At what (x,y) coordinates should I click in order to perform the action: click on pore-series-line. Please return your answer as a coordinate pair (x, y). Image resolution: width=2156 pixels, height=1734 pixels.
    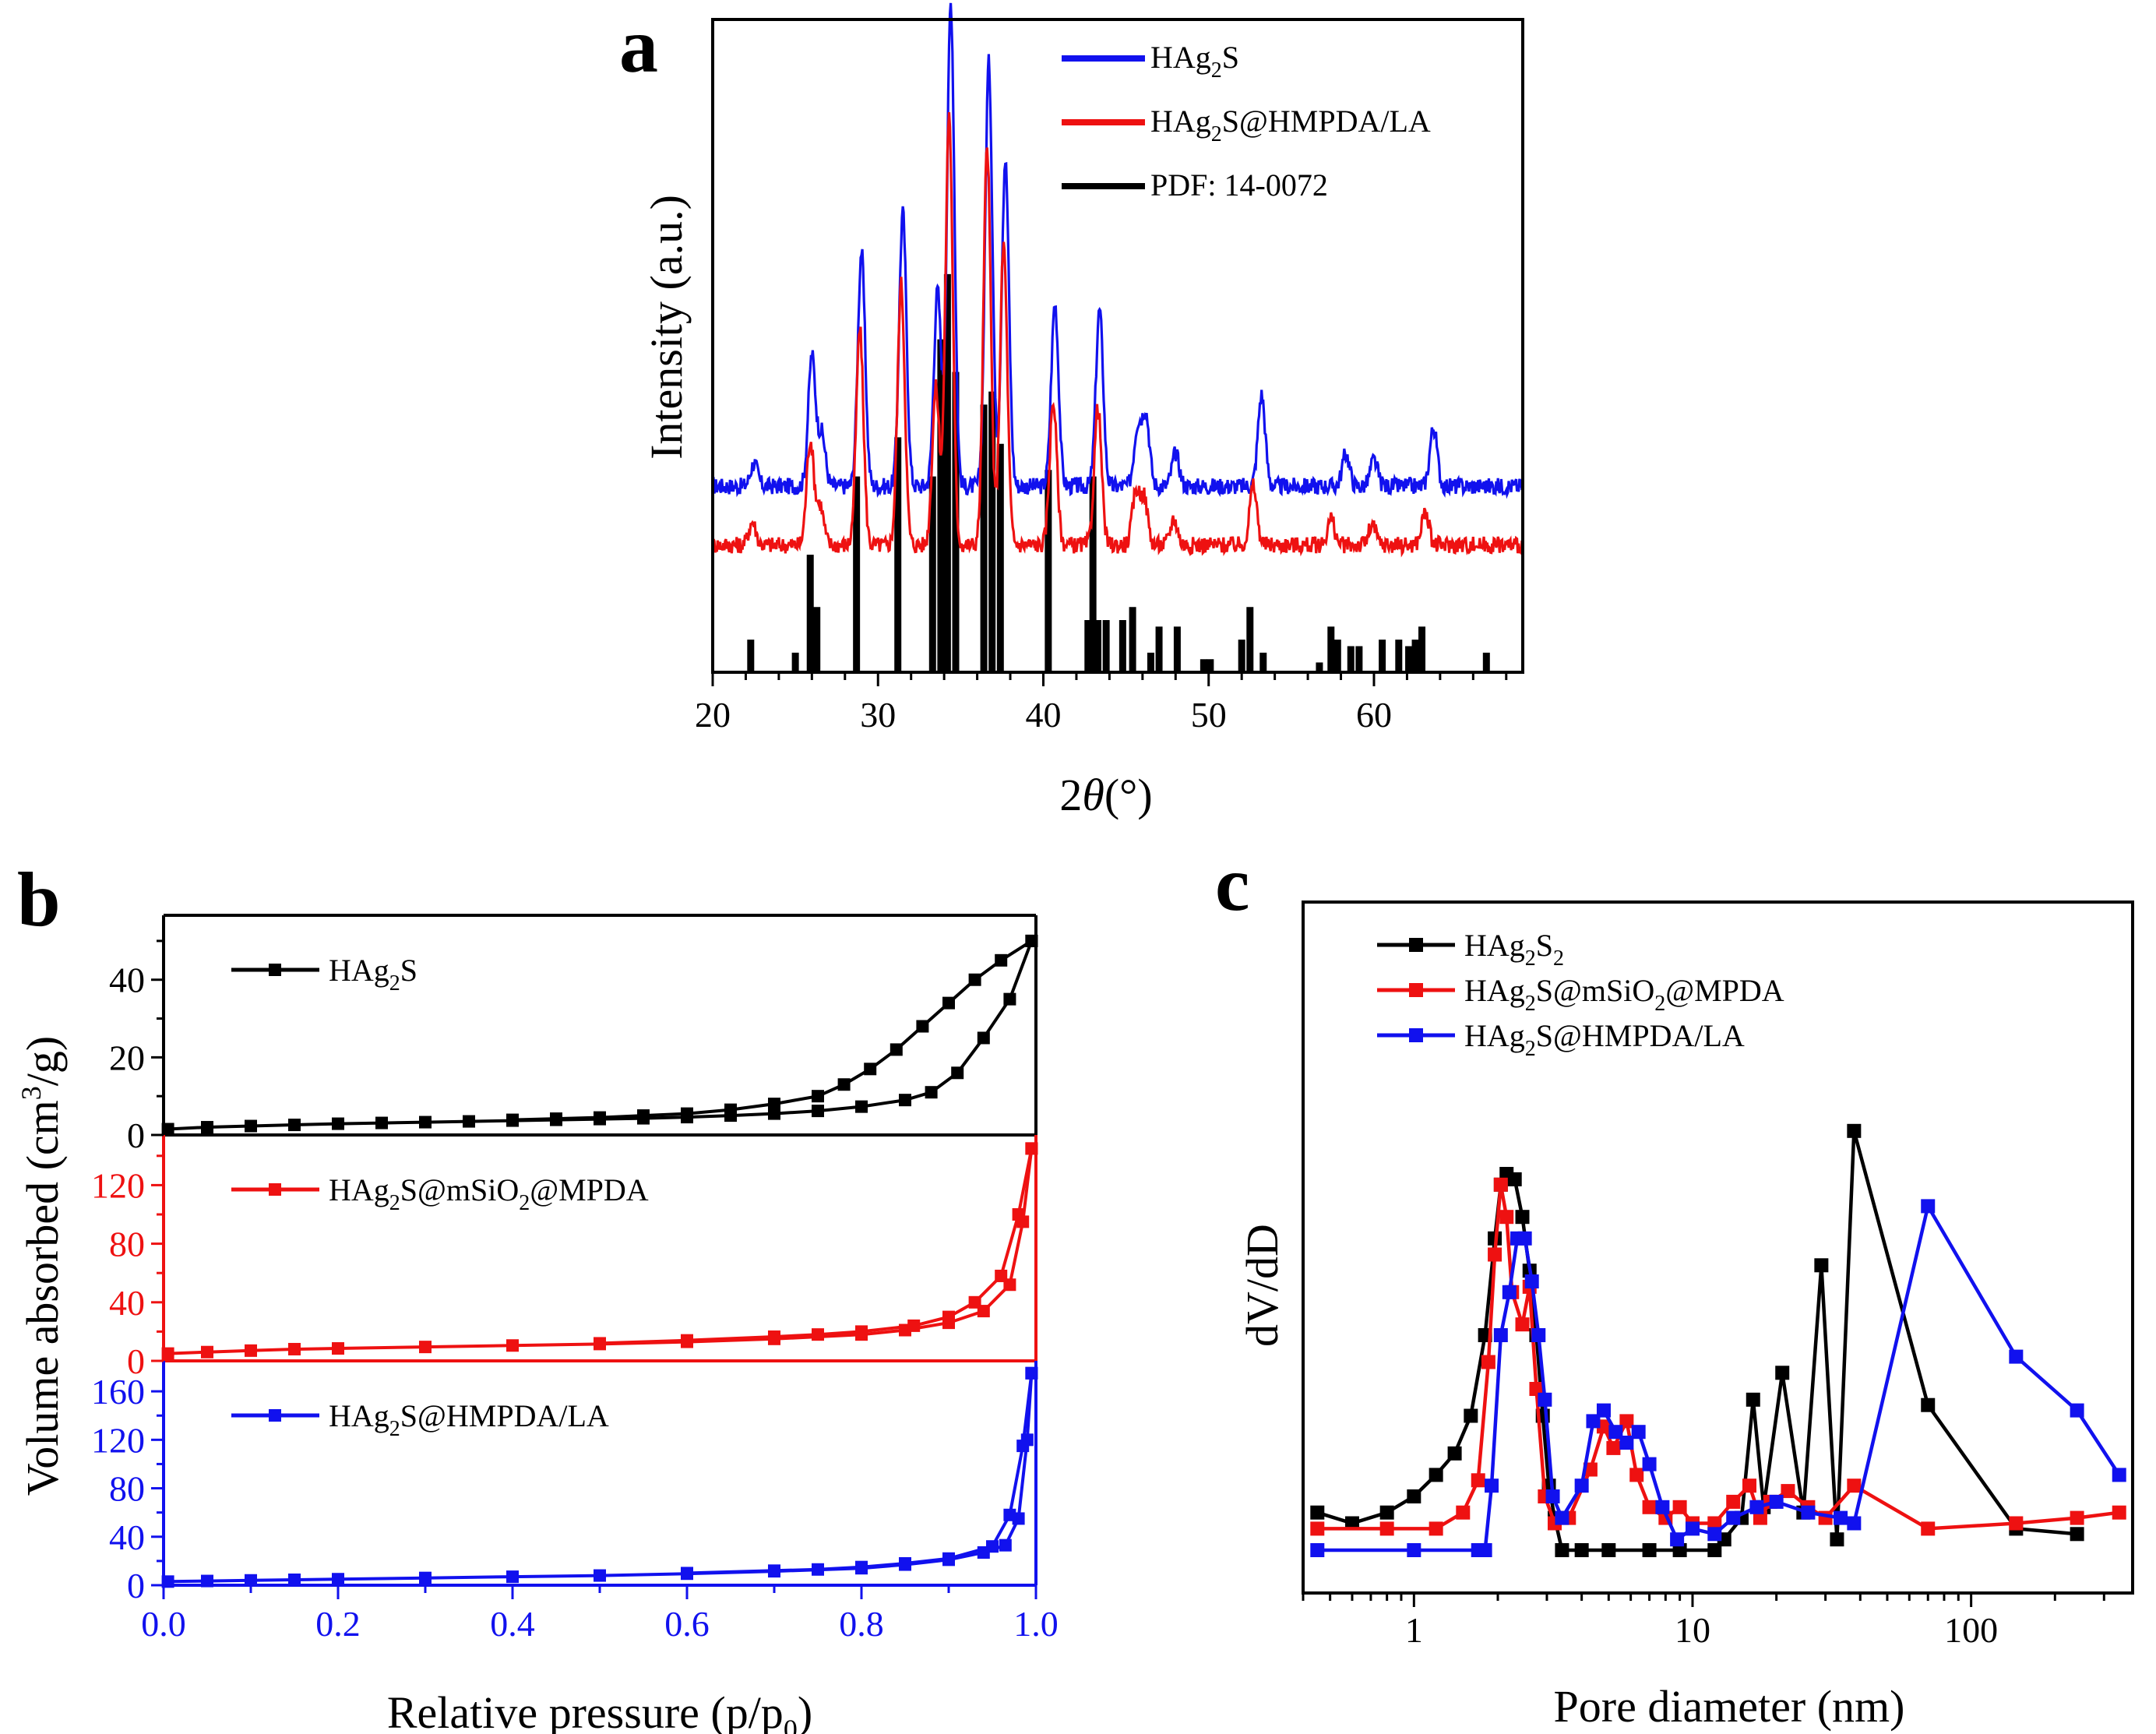
    Looking at the image, I should click on (1719, 1376).